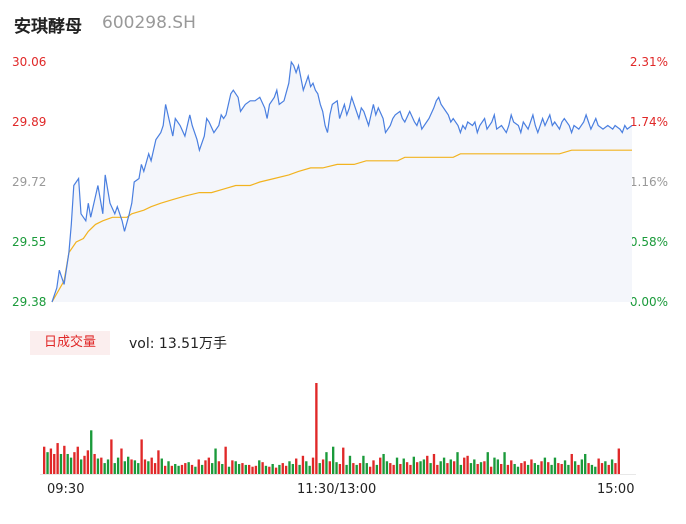 The width and height of the screenshot is (686, 524). What do you see at coordinates (648, 62) in the screenshot?
I see `pct-tick-label: 2.31%` at bounding box center [648, 62].